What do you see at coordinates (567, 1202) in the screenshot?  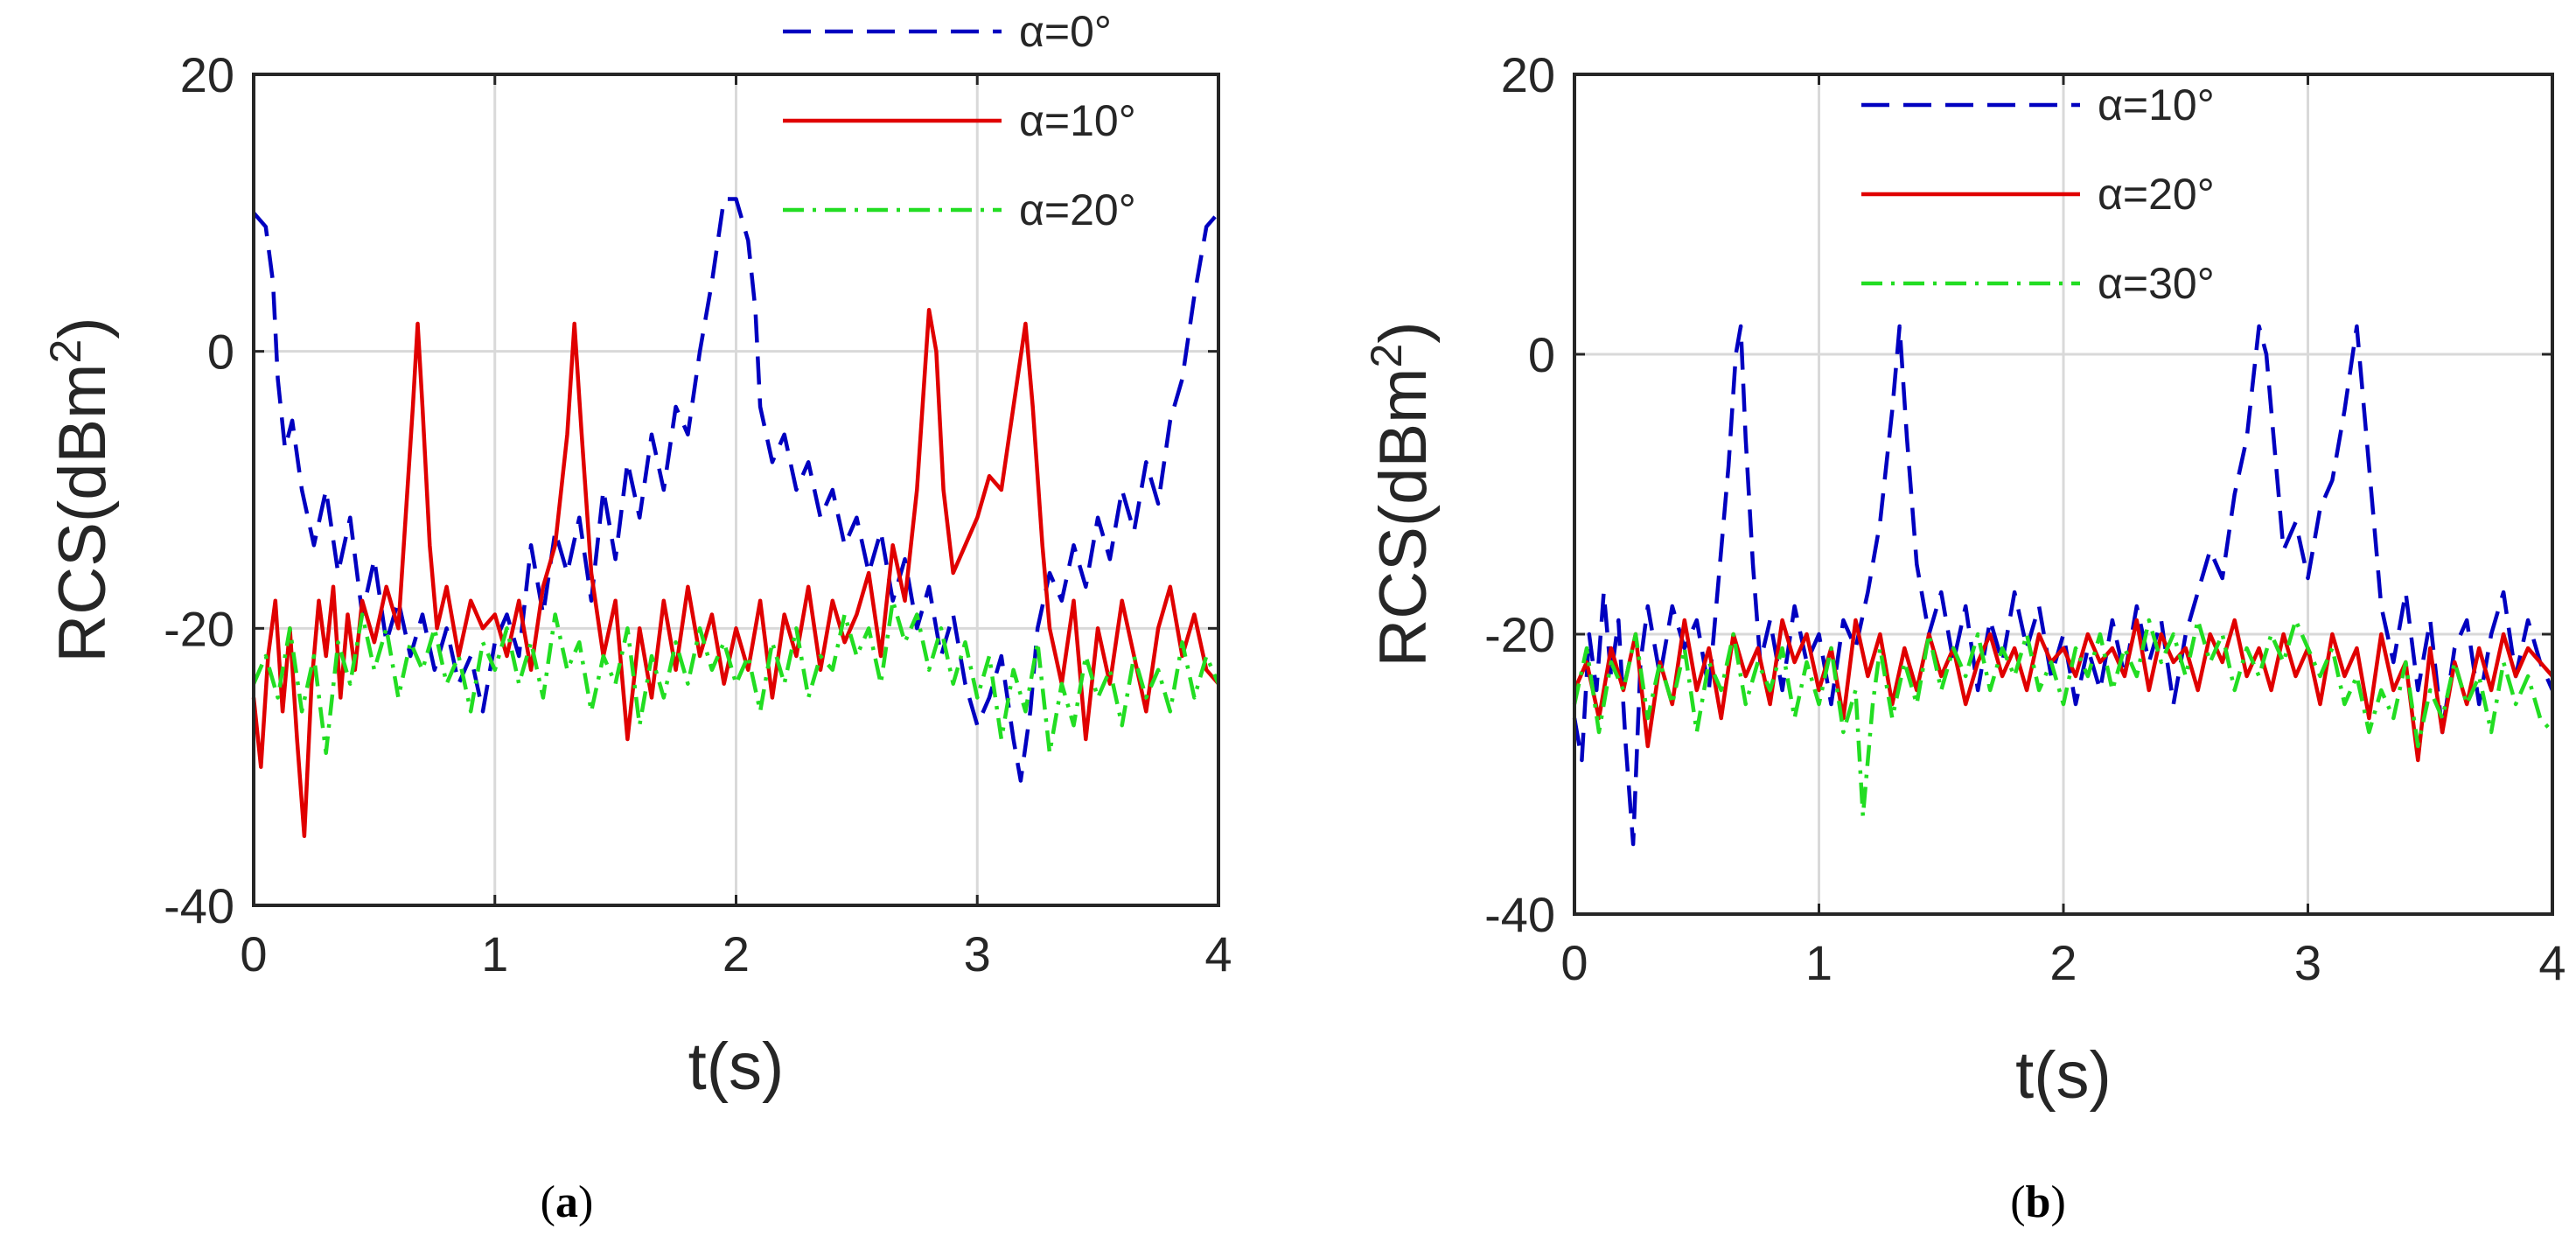 I see `caption-a: (a)` at bounding box center [567, 1202].